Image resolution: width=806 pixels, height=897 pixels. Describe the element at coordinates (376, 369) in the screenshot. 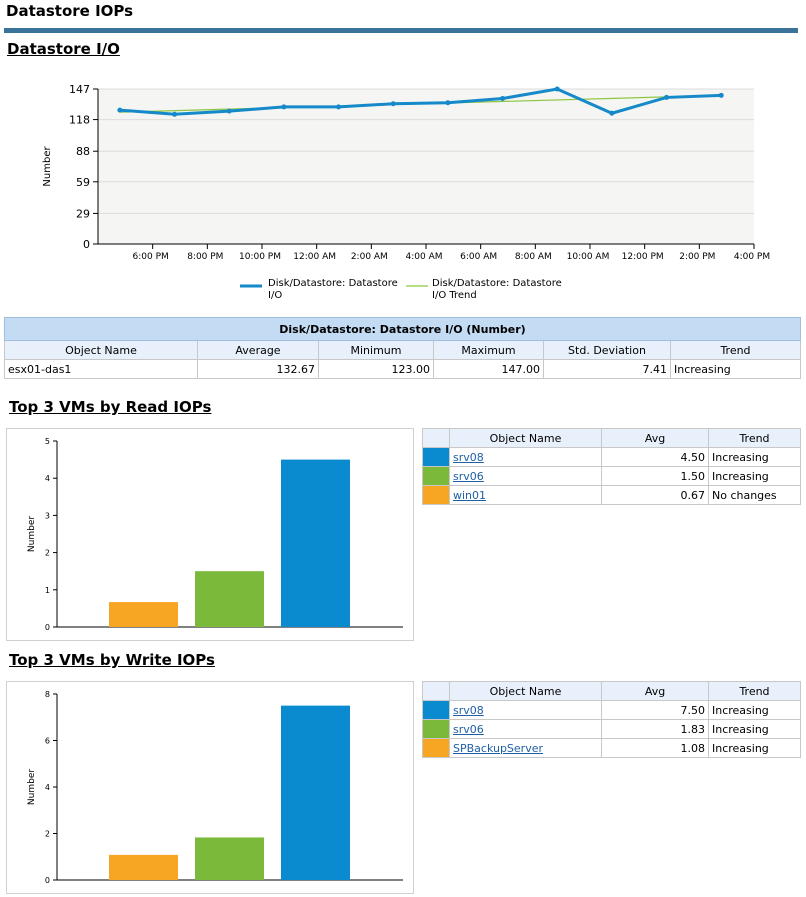

I see `cell-minimum: 123.00` at that location.